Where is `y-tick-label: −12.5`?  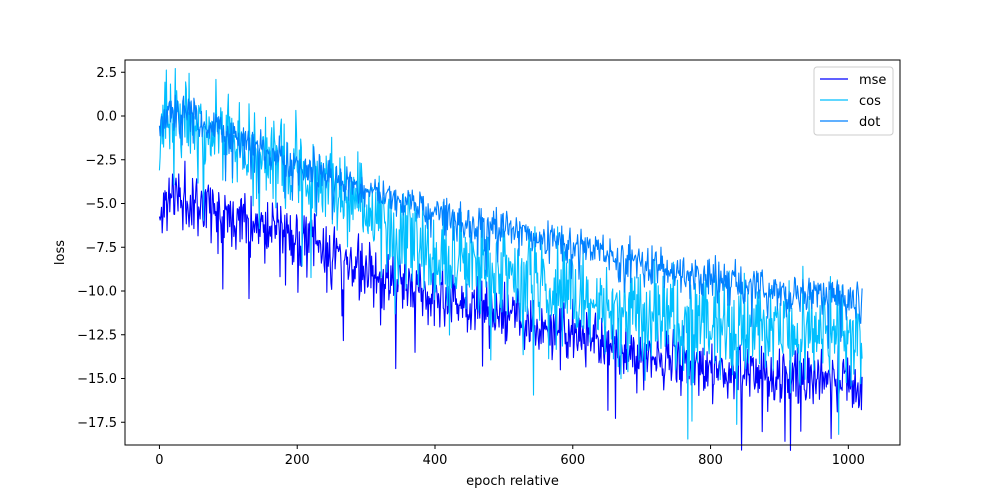
y-tick-label: −12.5 is located at coordinates (97, 335).